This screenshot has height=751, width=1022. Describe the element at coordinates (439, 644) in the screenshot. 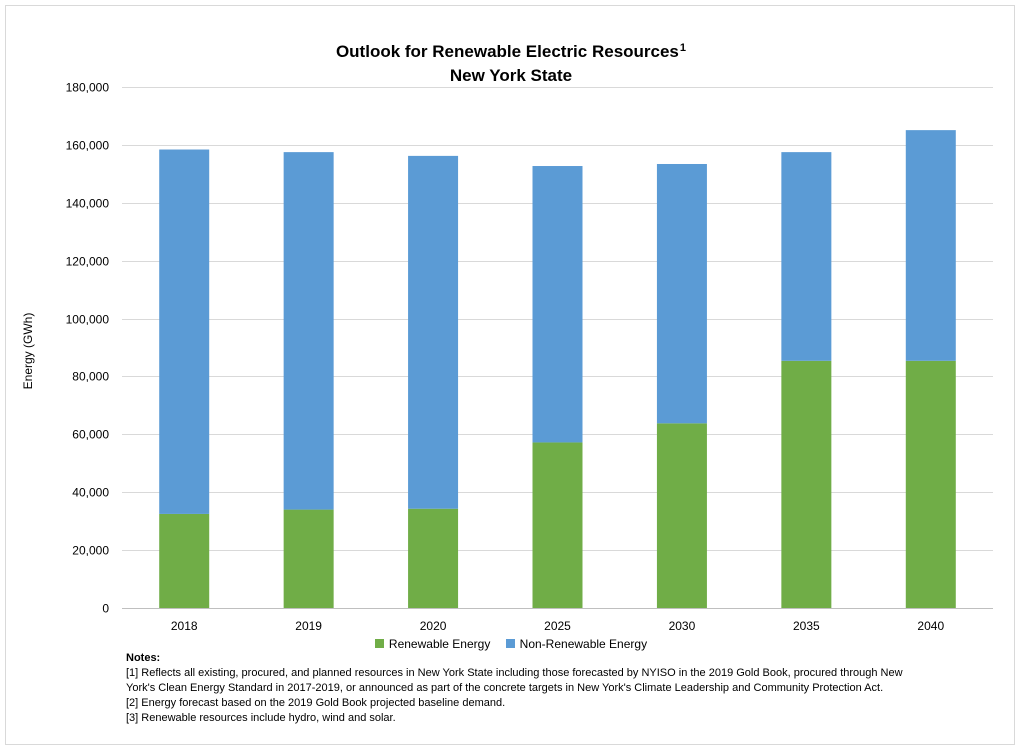

I see `legend-label-renewable: Renewable Energy` at that location.